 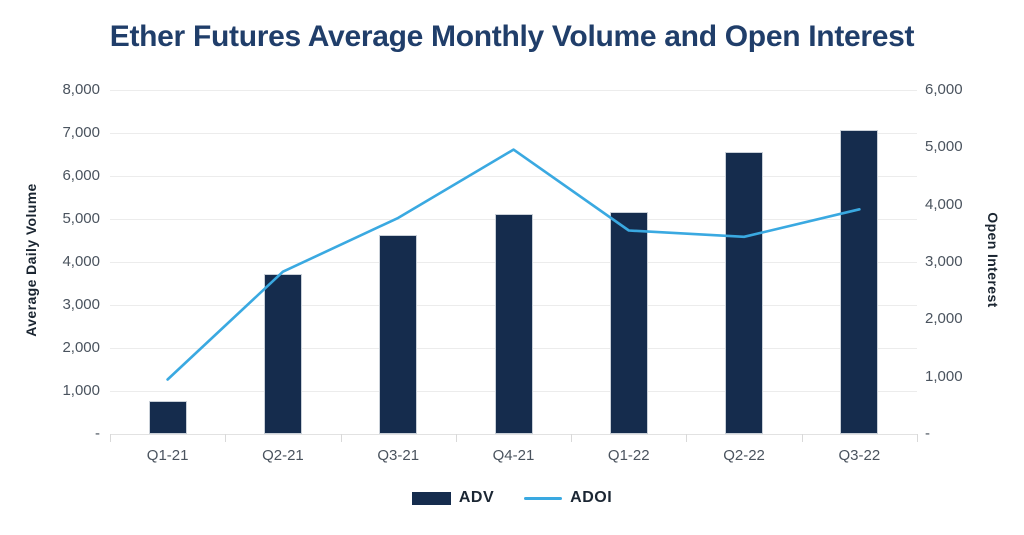 What do you see at coordinates (591, 497) in the screenshot?
I see `legend-label-adoi: ADOI` at bounding box center [591, 497].